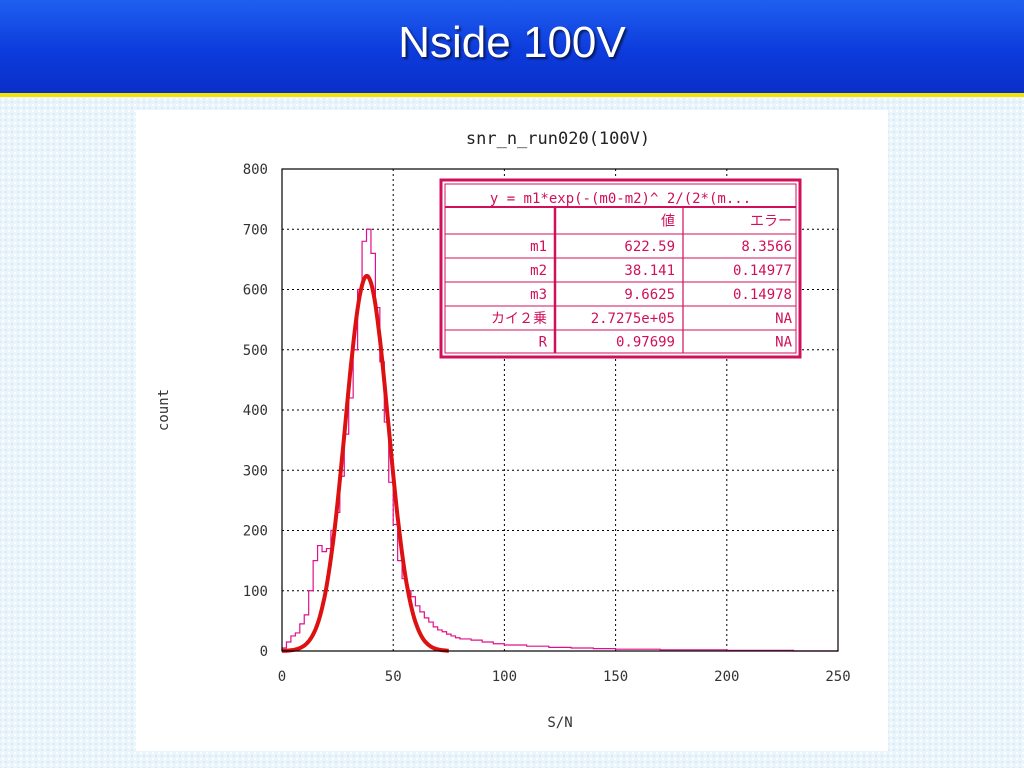 This screenshot has width=1024, height=768. I want to click on header-rule, so click(512, 95).